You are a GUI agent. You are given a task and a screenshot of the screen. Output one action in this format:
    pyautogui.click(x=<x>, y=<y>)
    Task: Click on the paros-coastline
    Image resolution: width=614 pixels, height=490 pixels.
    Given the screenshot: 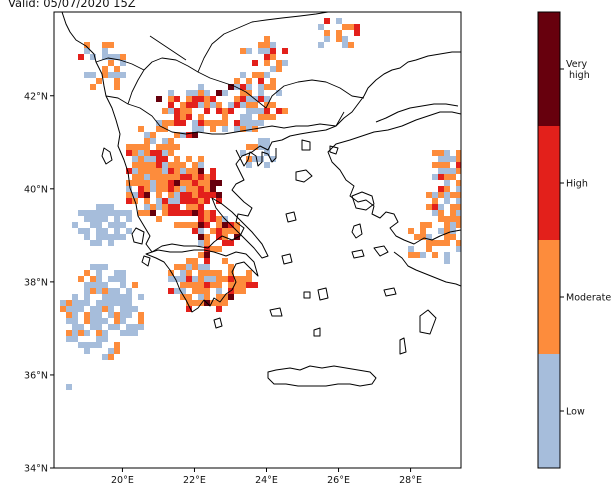 What is the action you would take?
    pyautogui.click(x=307, y=295)
    